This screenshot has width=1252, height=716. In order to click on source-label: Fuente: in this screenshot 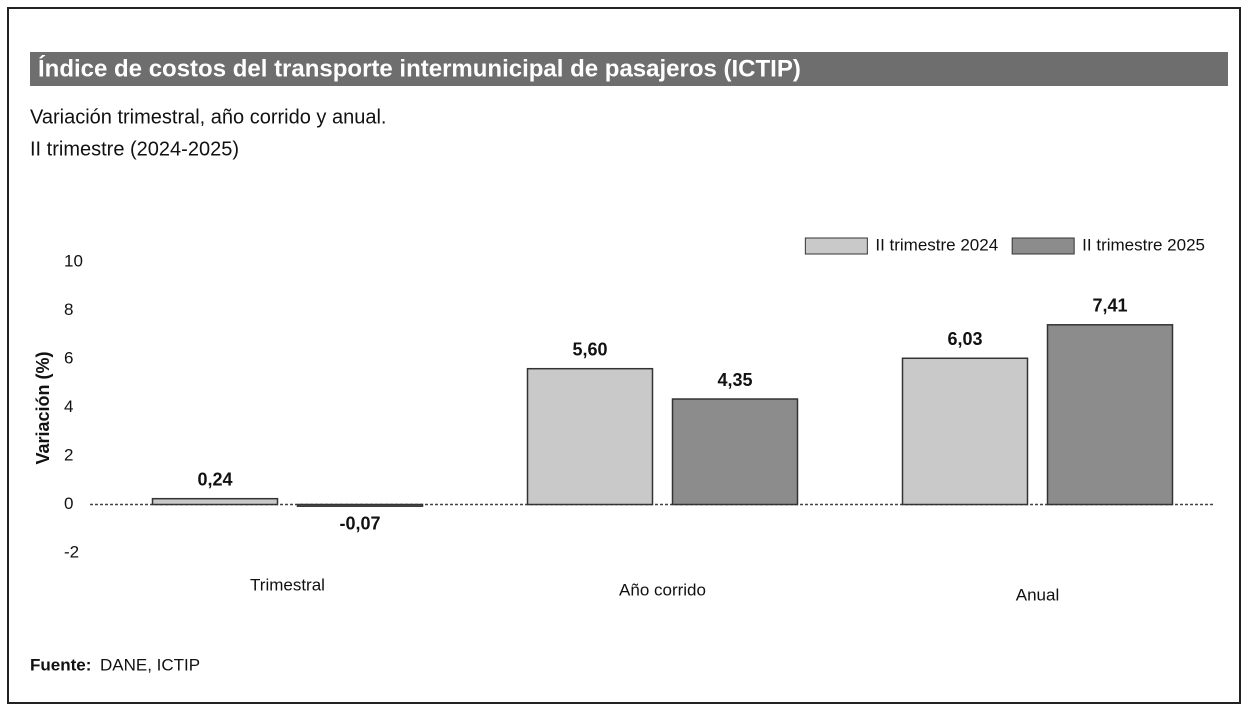, I will do `click(60, 664)`.